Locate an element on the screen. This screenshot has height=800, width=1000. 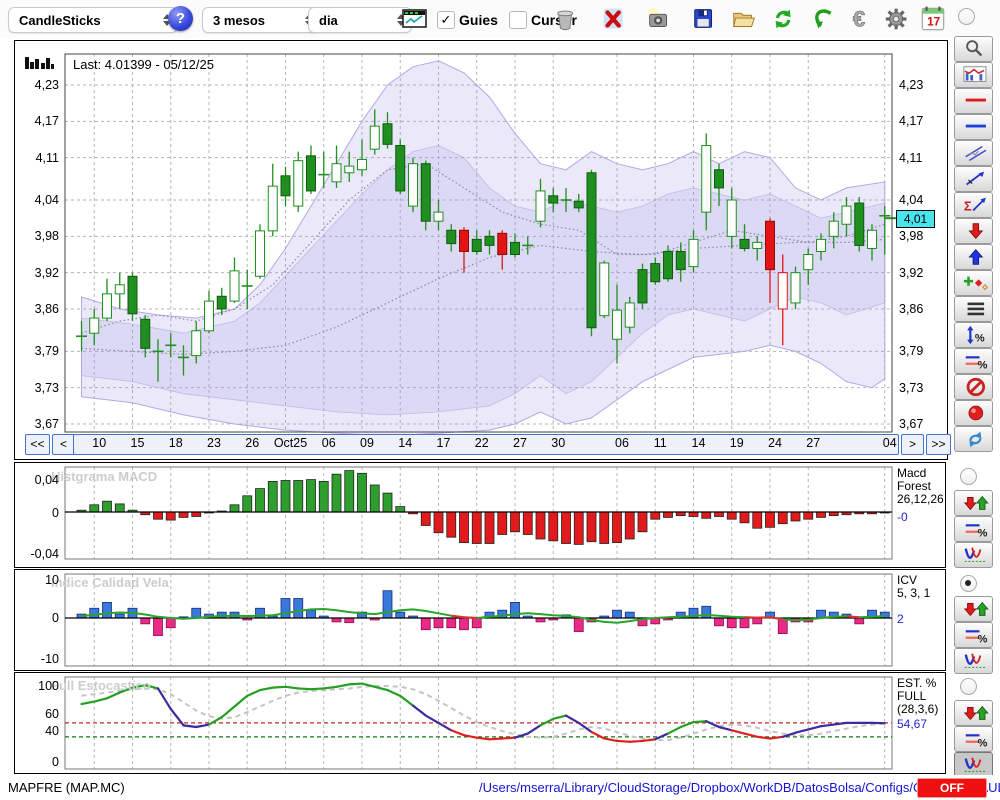
delete-x-button is located at coordinates (616, 19).